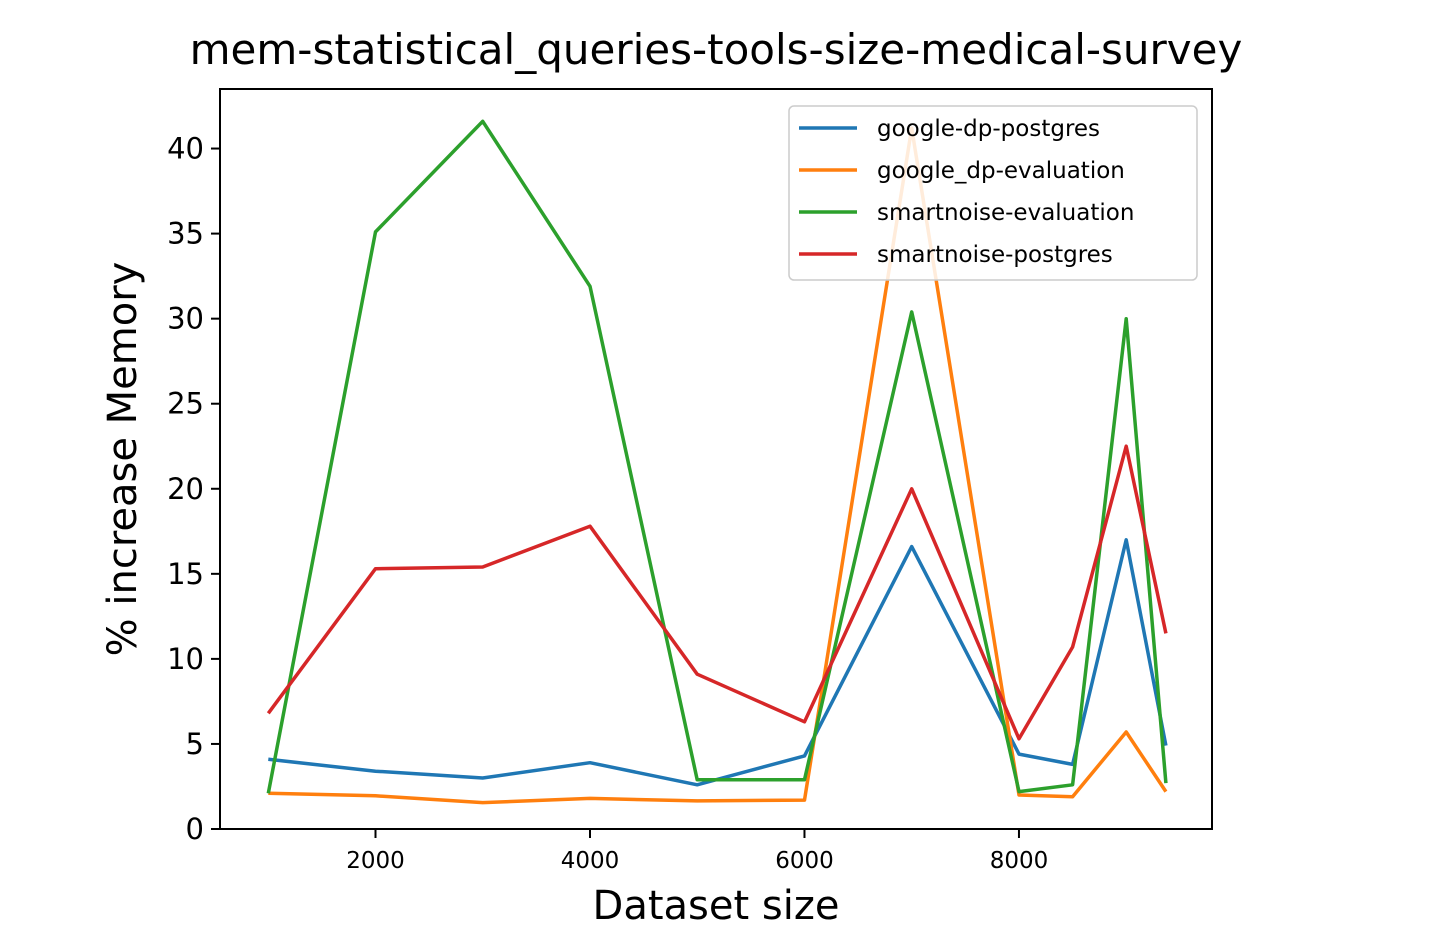  I want to click on legend-label: google_dp-evaluation, so click(1001, 171).